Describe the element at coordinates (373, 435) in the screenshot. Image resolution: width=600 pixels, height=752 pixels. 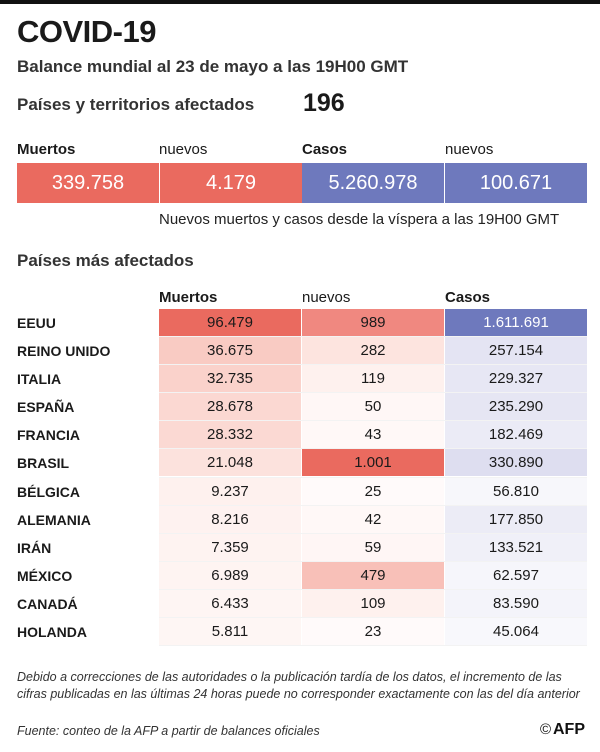
I see `new-deaths-cell: 43` at that location.